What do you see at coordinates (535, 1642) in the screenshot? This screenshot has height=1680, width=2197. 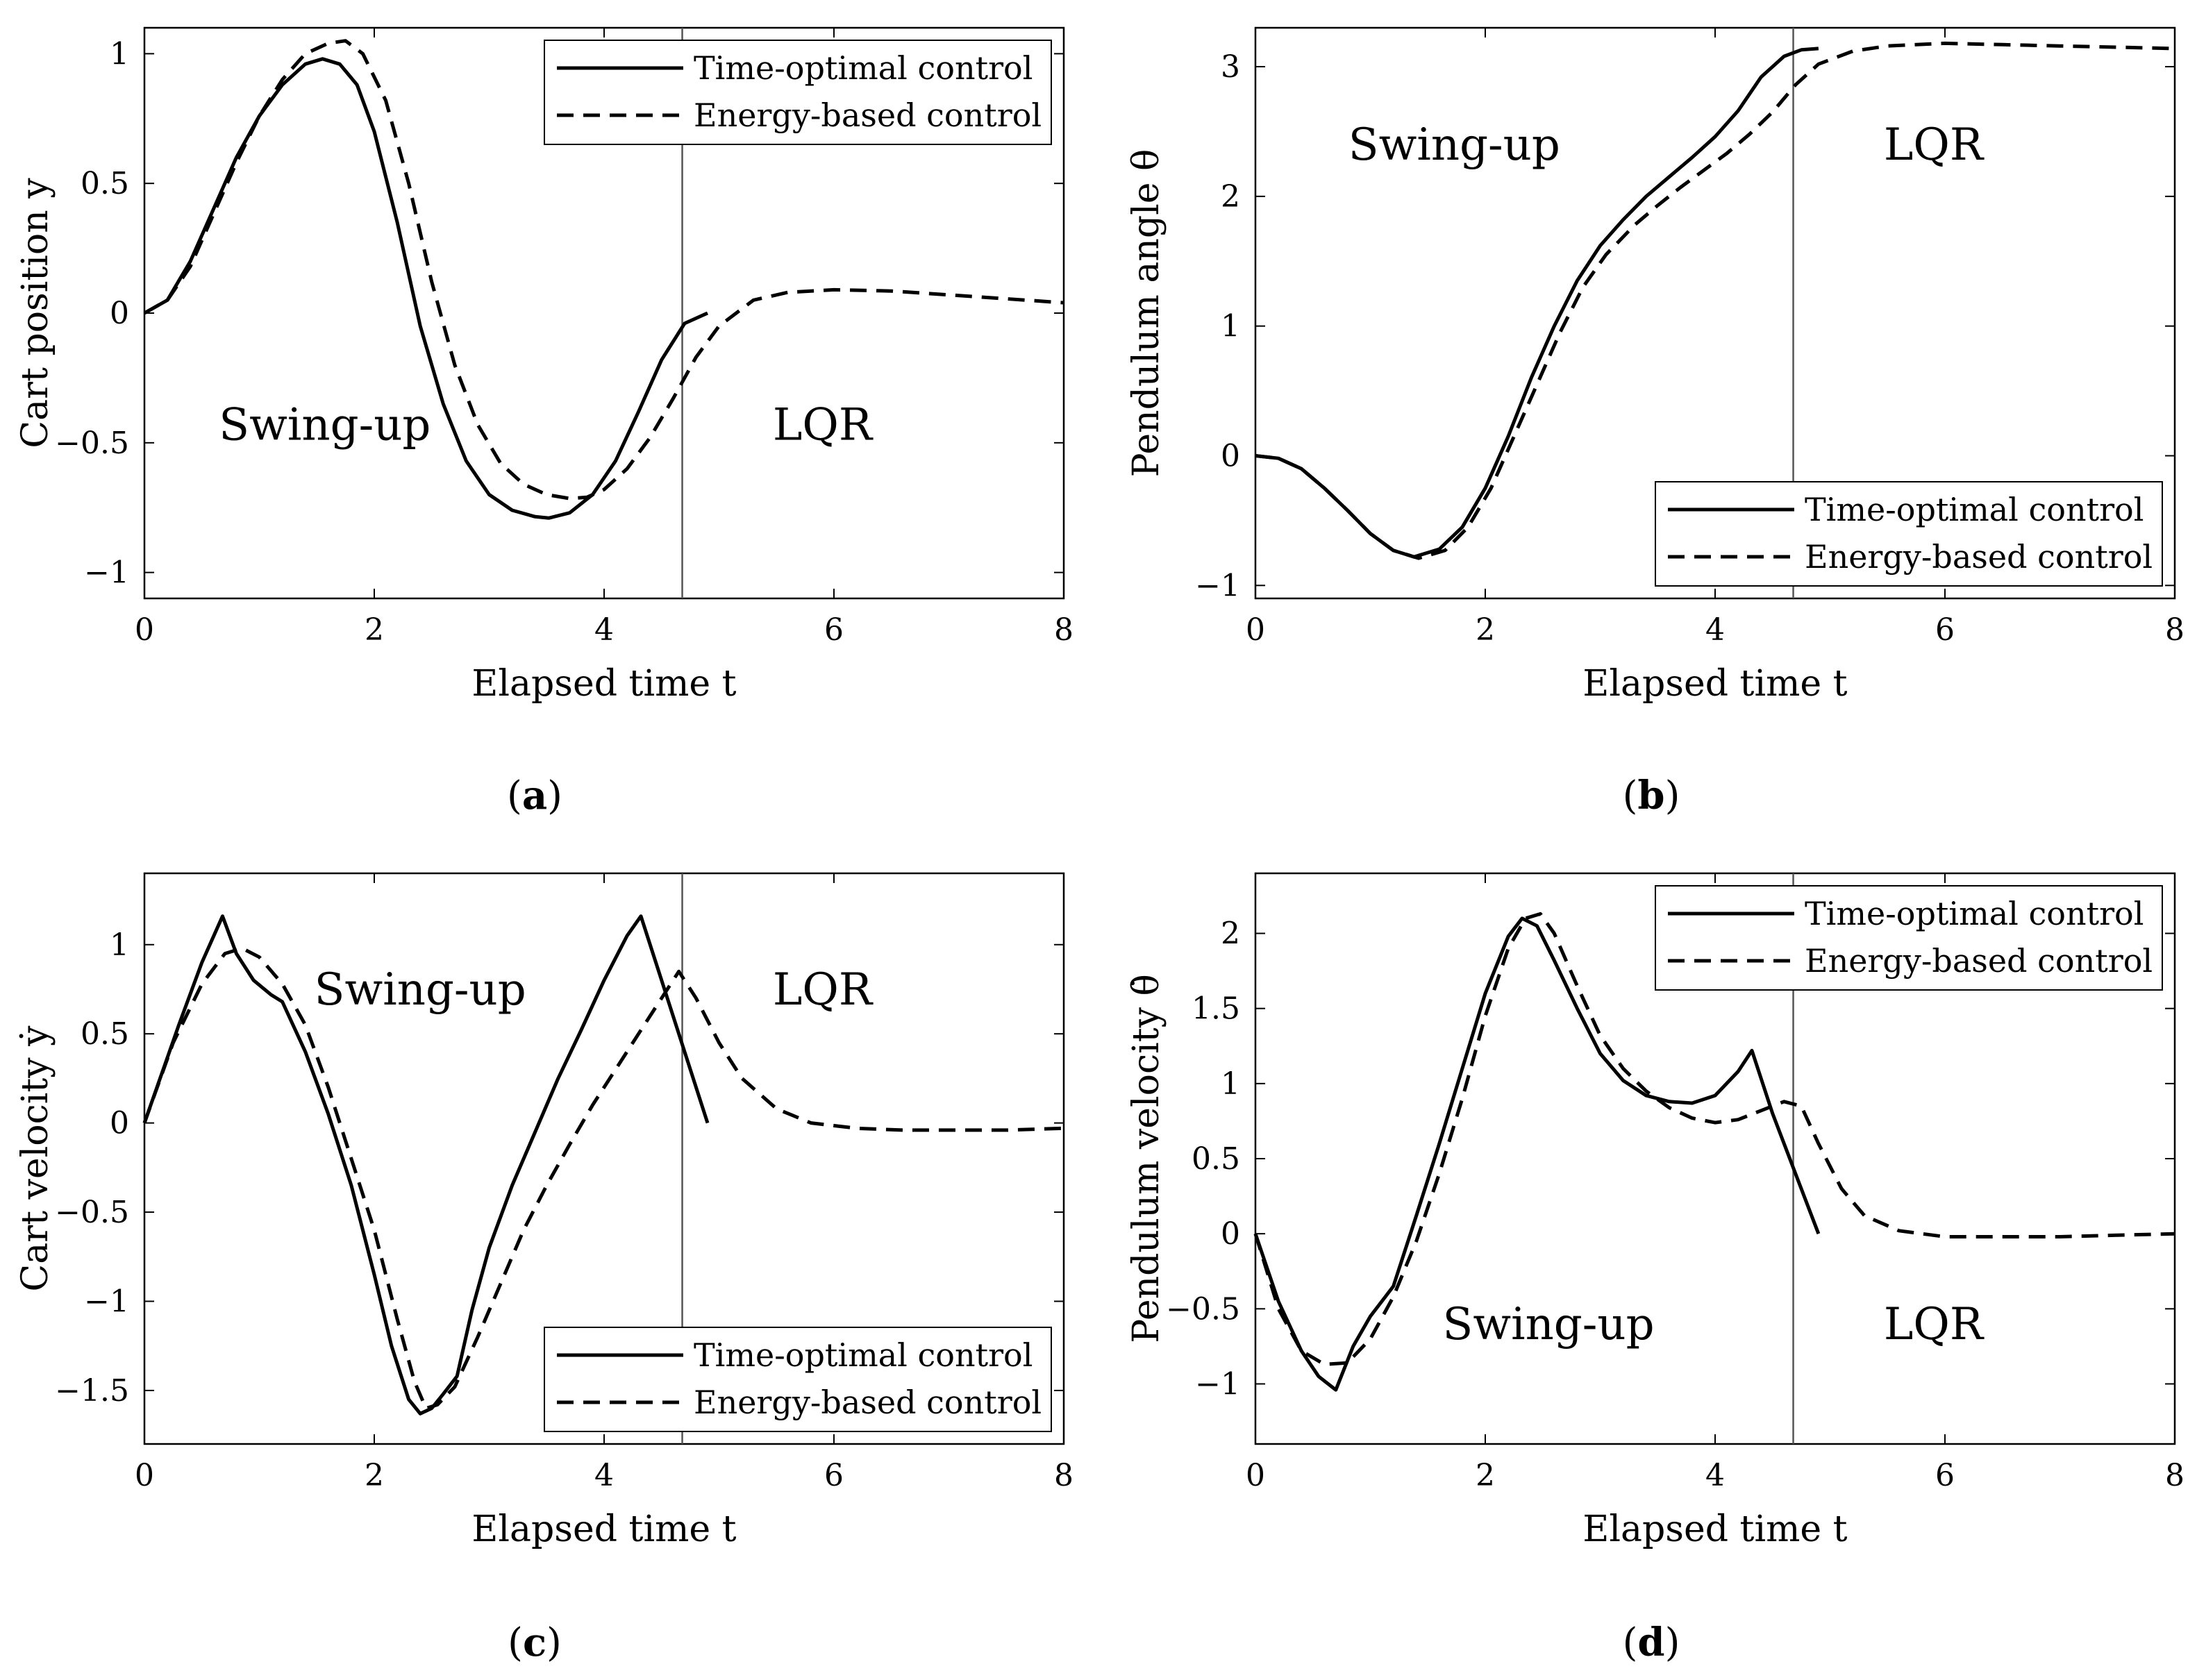 I see `panel-caption: (c)` at bounding box center [535, 1642].